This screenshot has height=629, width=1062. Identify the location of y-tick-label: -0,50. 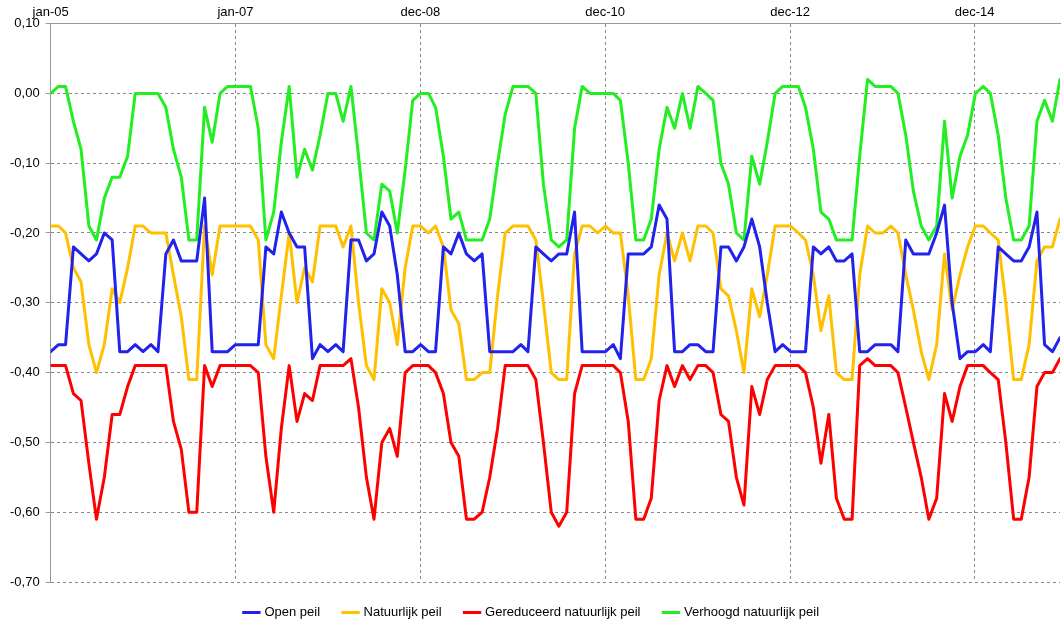
(24, 441).